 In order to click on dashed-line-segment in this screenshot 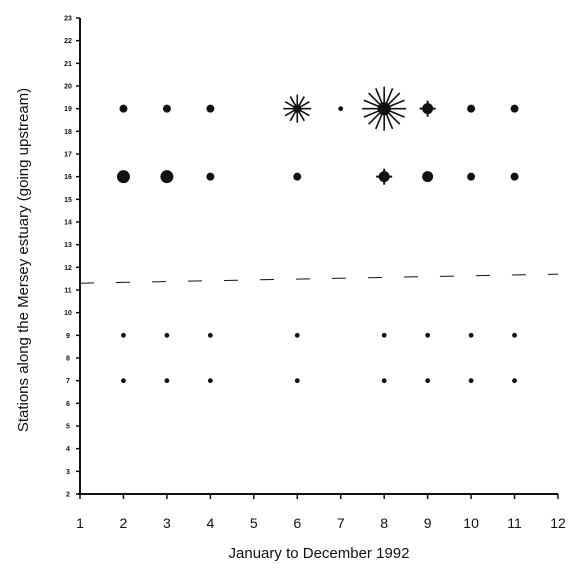, I will do `click(319, 278)`.